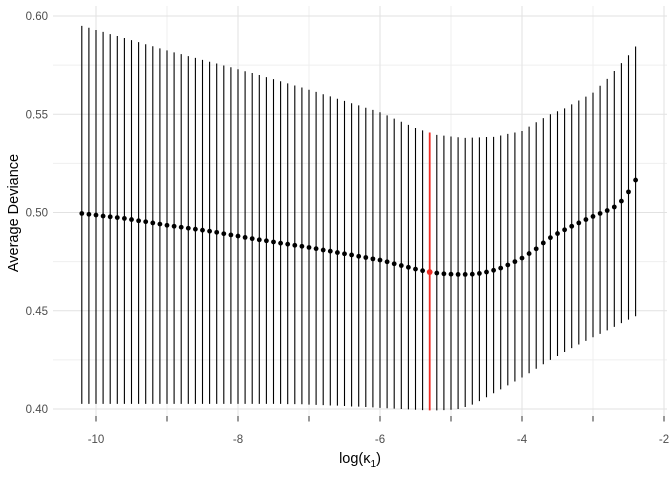 This screenshot has width=672, height=480. I want to click on y-tick-labels-group: 0.40 0.45 0.50 0.55 0.60, so click(37, 213).